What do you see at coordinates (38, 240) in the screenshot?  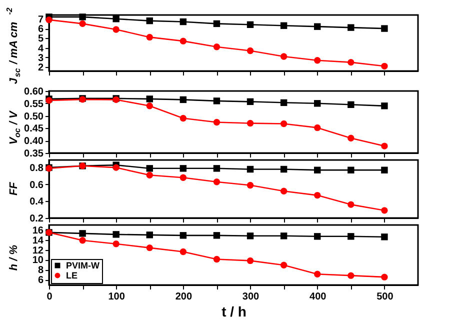 I see `y-tick-label: 14` at bounding box center [38, 240].